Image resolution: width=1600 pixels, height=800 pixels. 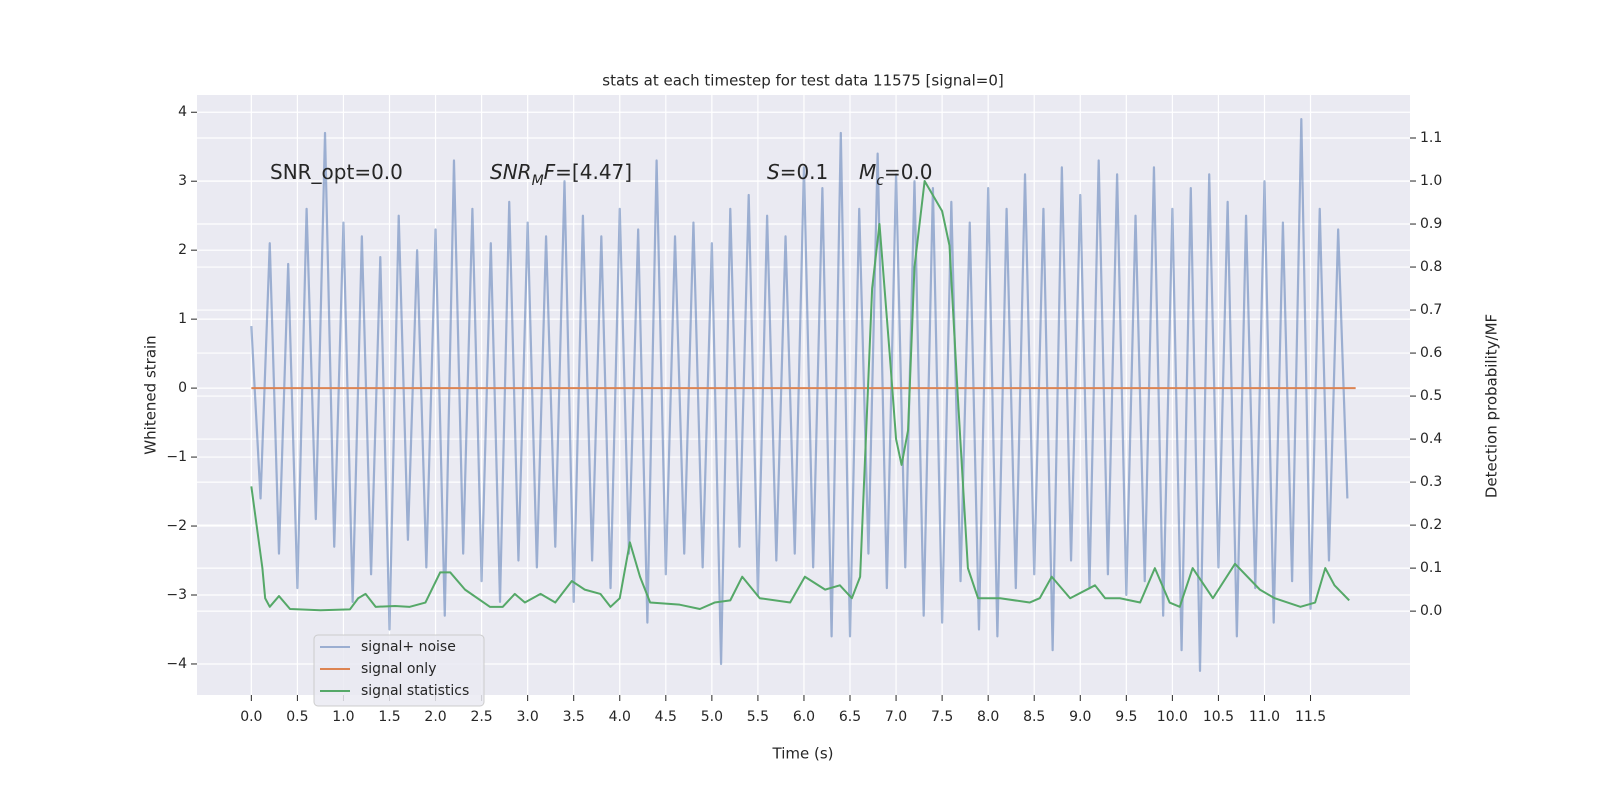 I want to click on y-tick-label: 2, so click(x=182, y=250).